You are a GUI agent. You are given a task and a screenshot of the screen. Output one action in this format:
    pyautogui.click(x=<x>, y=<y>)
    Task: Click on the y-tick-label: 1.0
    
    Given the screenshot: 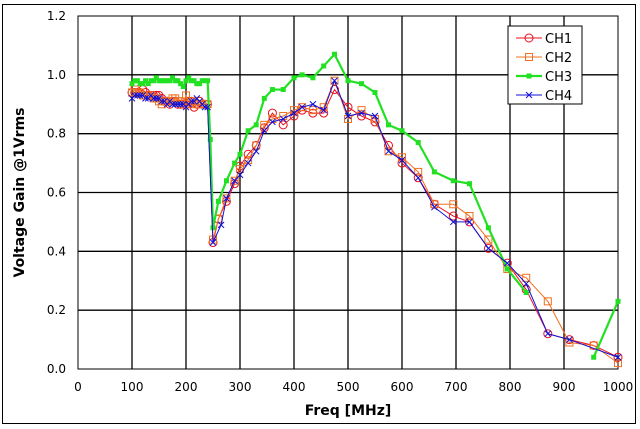 What is the action you would take?
    pyautogui.click(x=56, y=75)
    